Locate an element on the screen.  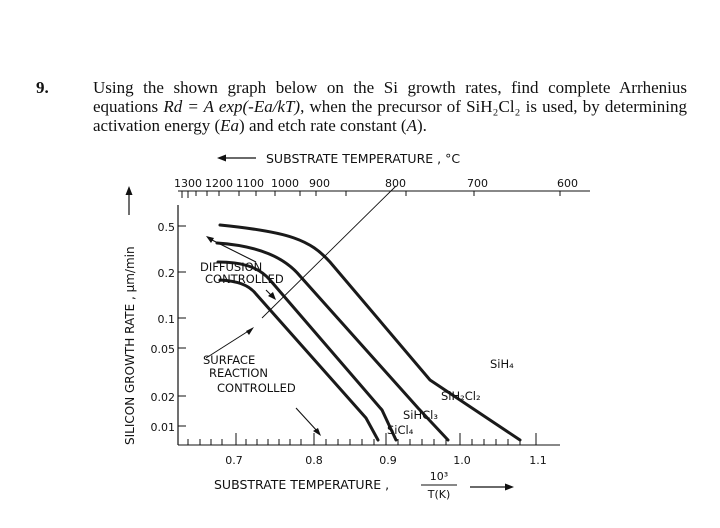
series-label-sih2cl2: SiH₂Cl₂ is located at coordinates (461, 396).